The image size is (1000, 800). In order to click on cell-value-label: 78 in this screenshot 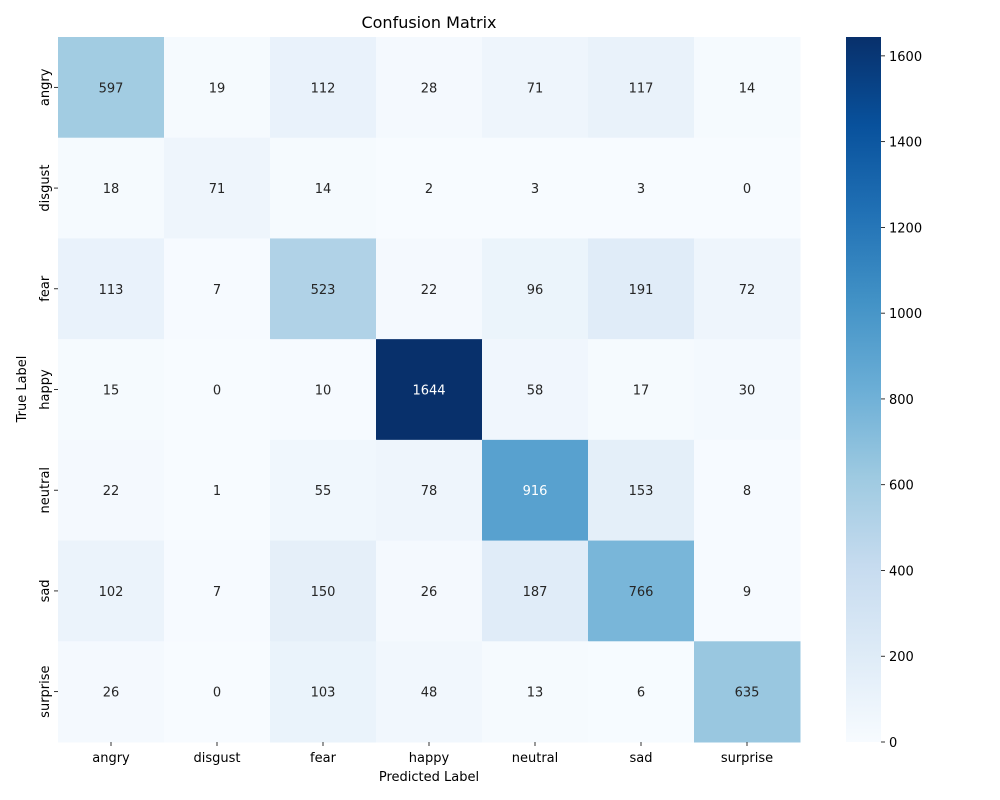, I will do `click(429, 491)`.